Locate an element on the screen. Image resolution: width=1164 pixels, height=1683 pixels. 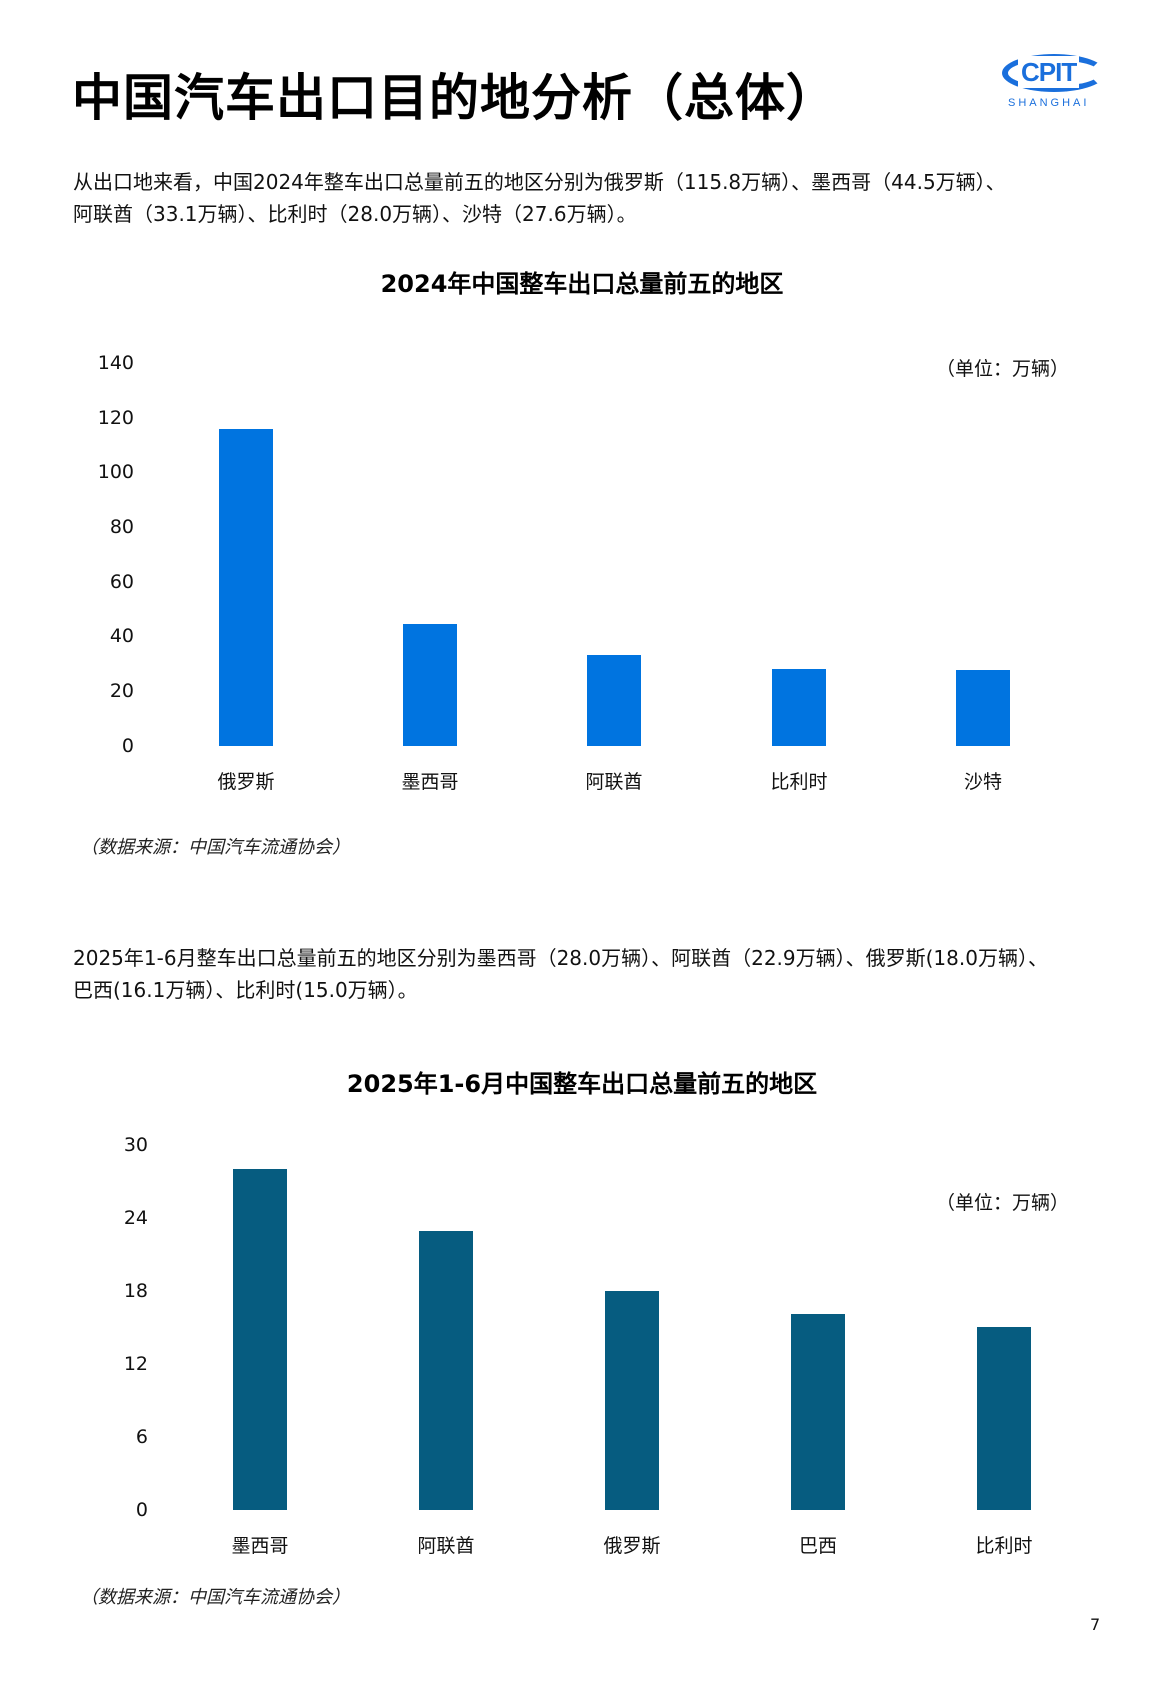
logo-main-text: CPIT is located at coordinates (1049, 72).